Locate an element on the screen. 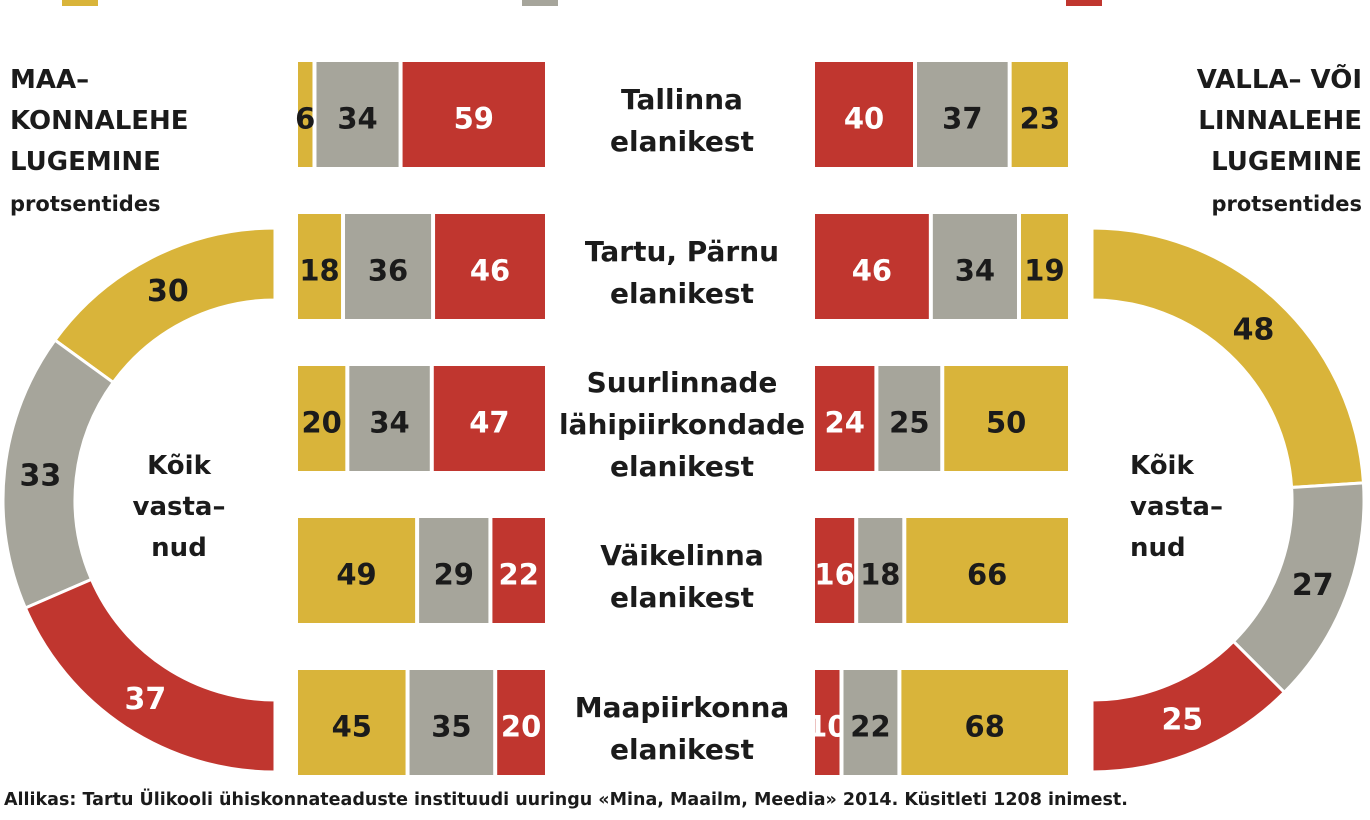  left-bar-row1-yellow is located at coordinates (305, 114).